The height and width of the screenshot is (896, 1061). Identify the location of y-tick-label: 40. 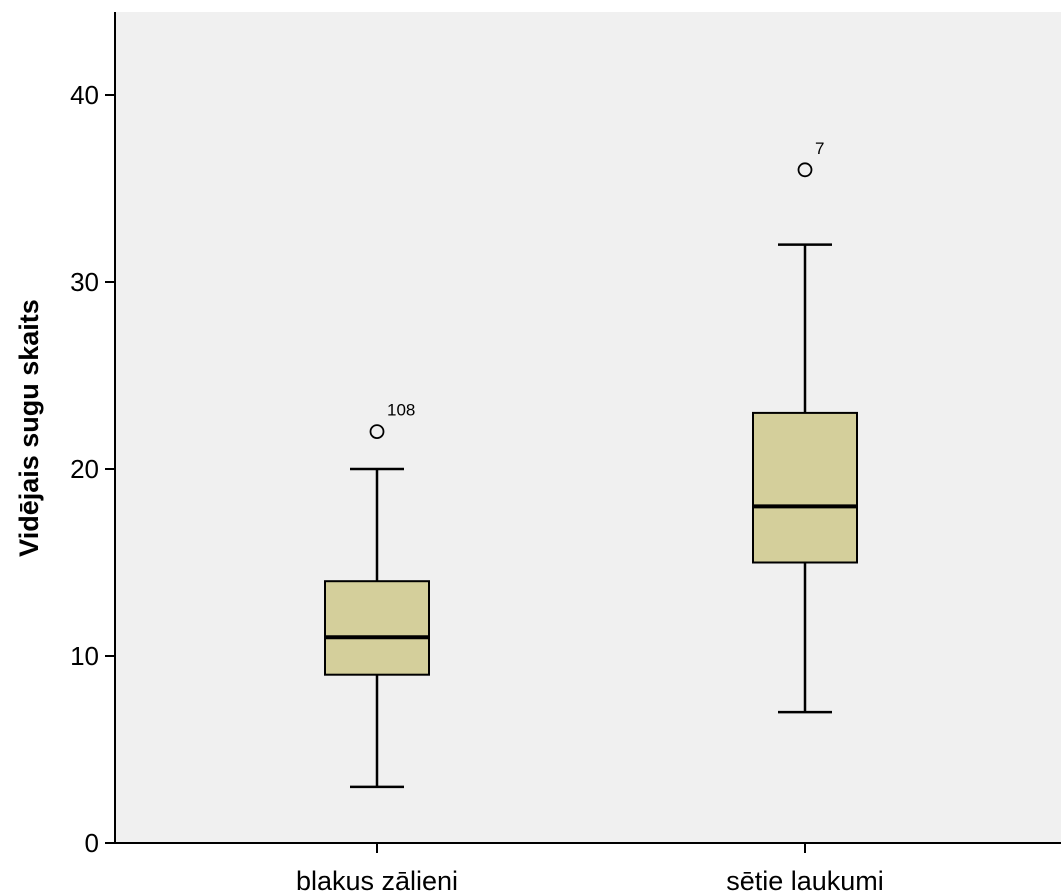
(84, 95).